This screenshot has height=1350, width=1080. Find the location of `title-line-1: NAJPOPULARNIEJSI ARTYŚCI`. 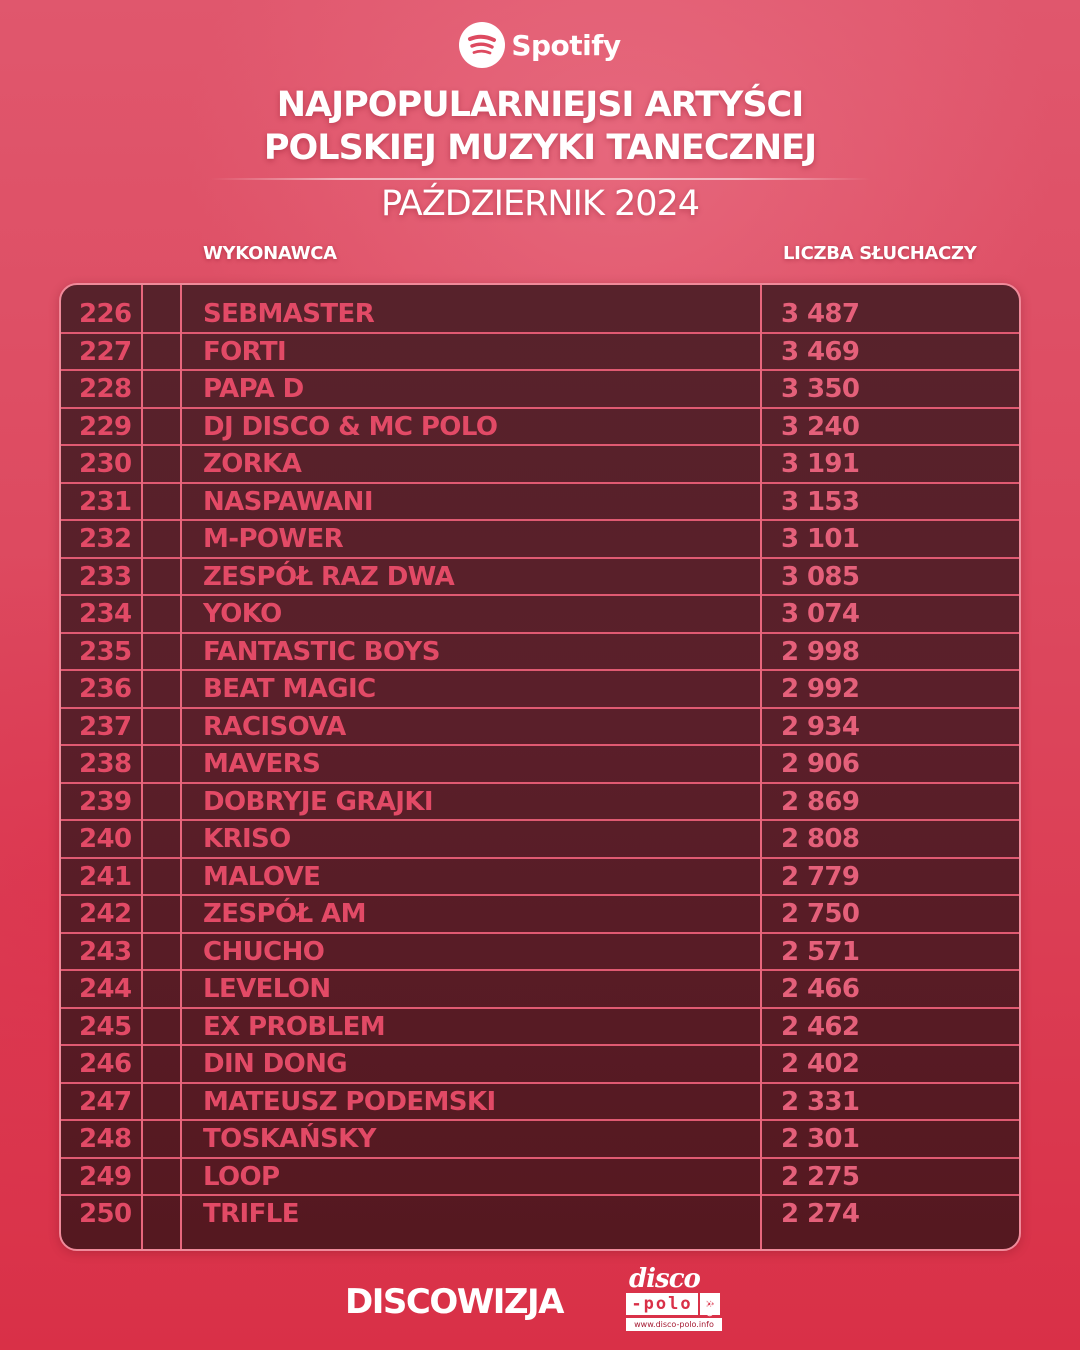

title-line-1: NAJPOPULARNIEJSI ARTYŚCI is located at coordinates (540, 105).